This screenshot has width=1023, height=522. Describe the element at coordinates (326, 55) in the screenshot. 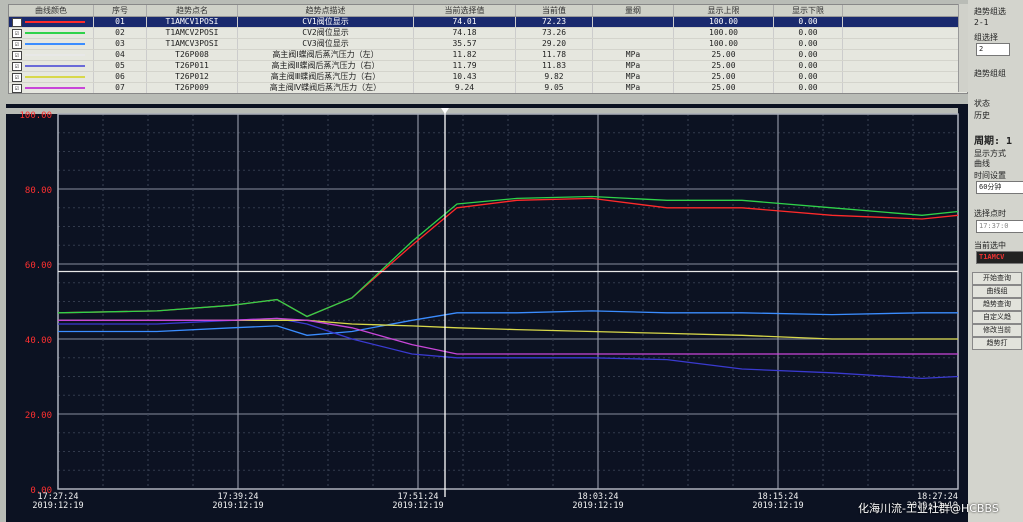

I see `row-desc: 高主阀Ⅰ蝶阀后蒸汽压力（左）` at that location.